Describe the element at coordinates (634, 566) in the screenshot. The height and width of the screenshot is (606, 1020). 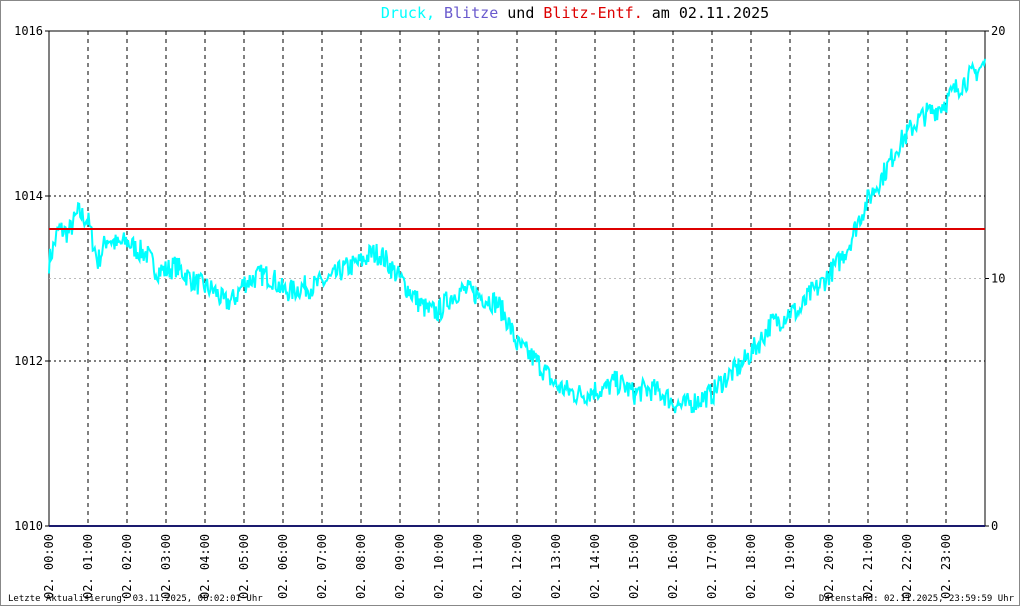
I see `x-tick-label: 02. 15:00` at that location.